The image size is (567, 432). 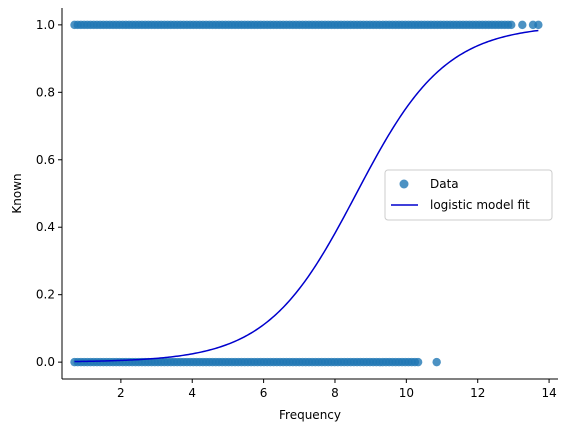 What do you see at coordinates (480, 205) in the screenshot?
I see `legend-label-fit: logistic model fit` at bounding box center [480, 205].